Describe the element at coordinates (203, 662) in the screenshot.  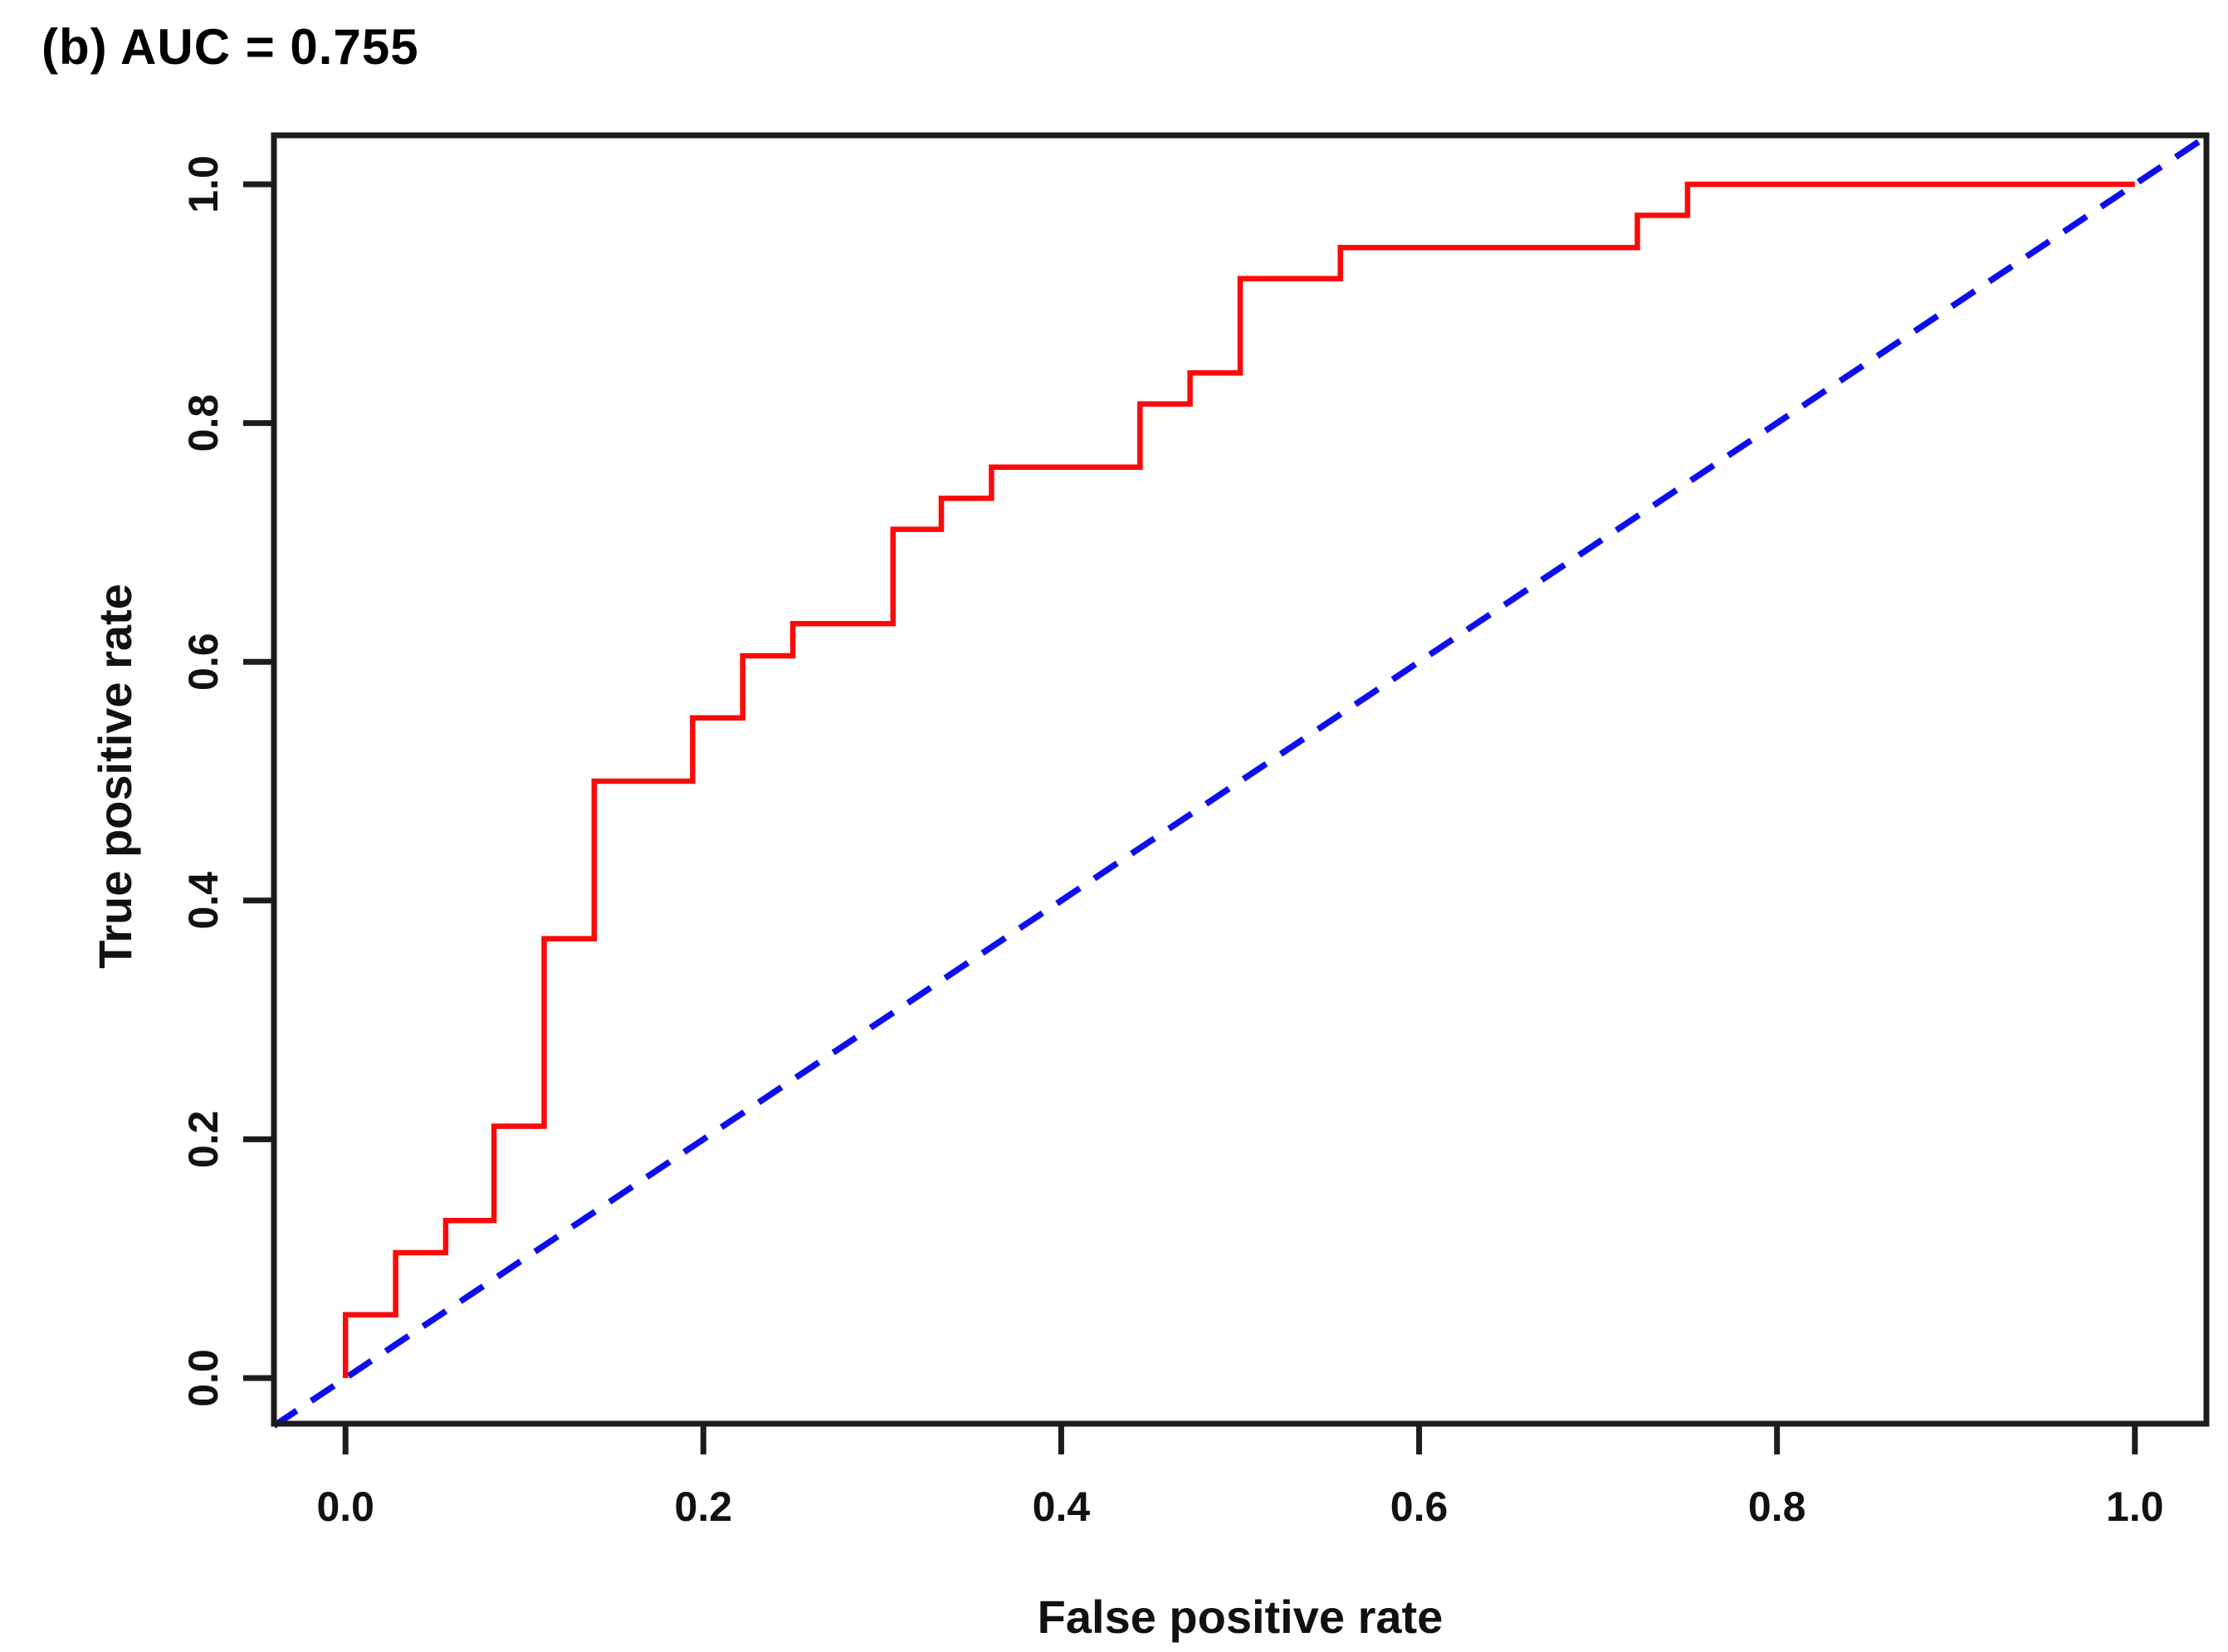
I see `y-tick-label: 0.6` at that location.